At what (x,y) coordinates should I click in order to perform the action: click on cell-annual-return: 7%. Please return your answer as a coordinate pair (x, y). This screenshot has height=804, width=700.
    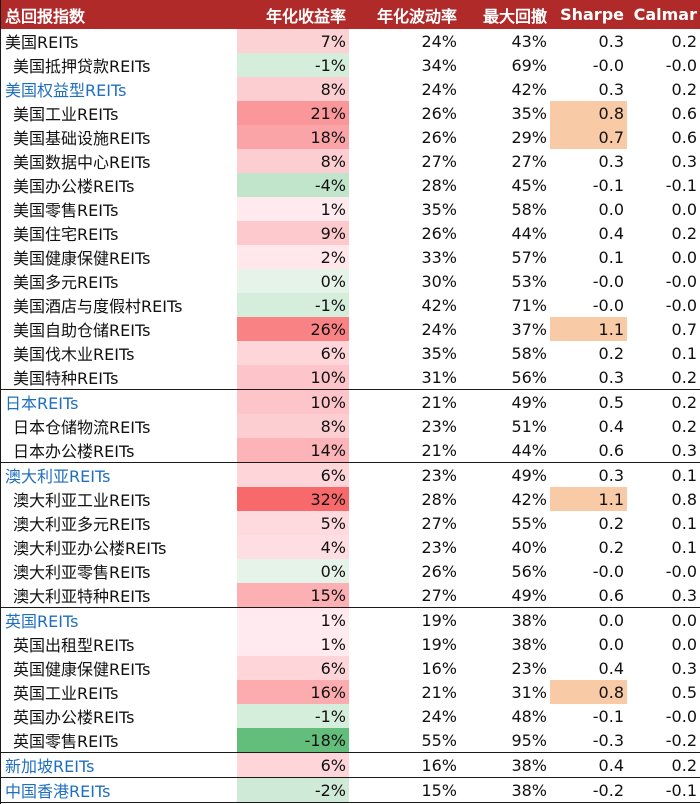
    Looking at the image, I should click on (293, 41).